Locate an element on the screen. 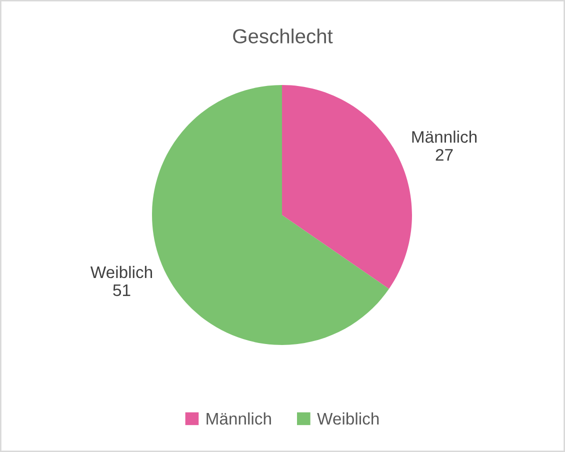 This screenshot has height=452, width=565. data-label: 27 is located at coordinates (444, 154).